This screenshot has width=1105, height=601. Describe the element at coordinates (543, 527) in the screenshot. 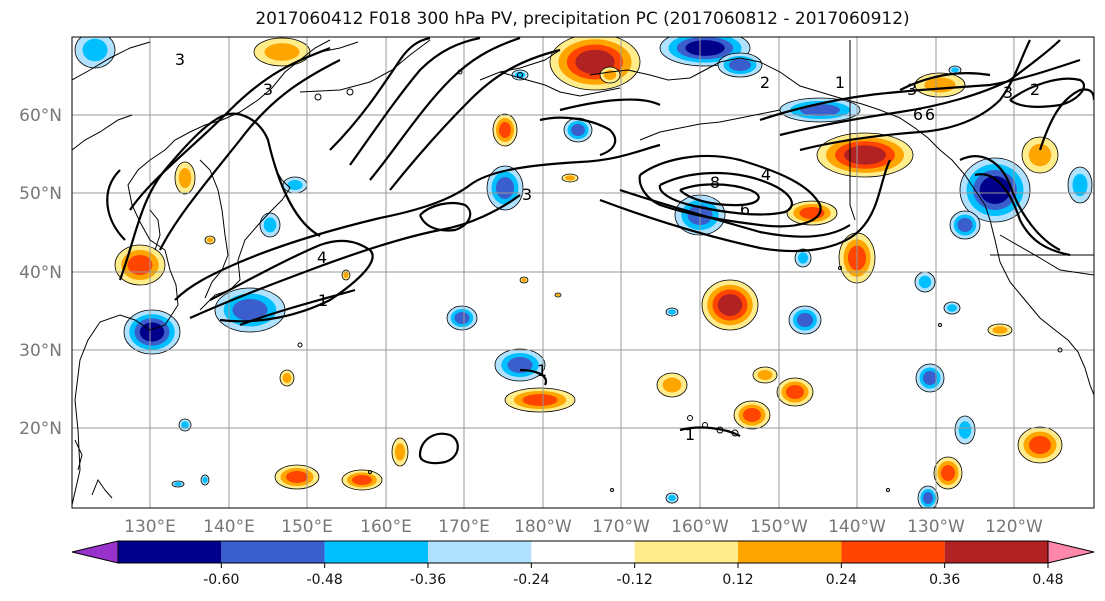

I see `lon-label: 180°W` at that location.